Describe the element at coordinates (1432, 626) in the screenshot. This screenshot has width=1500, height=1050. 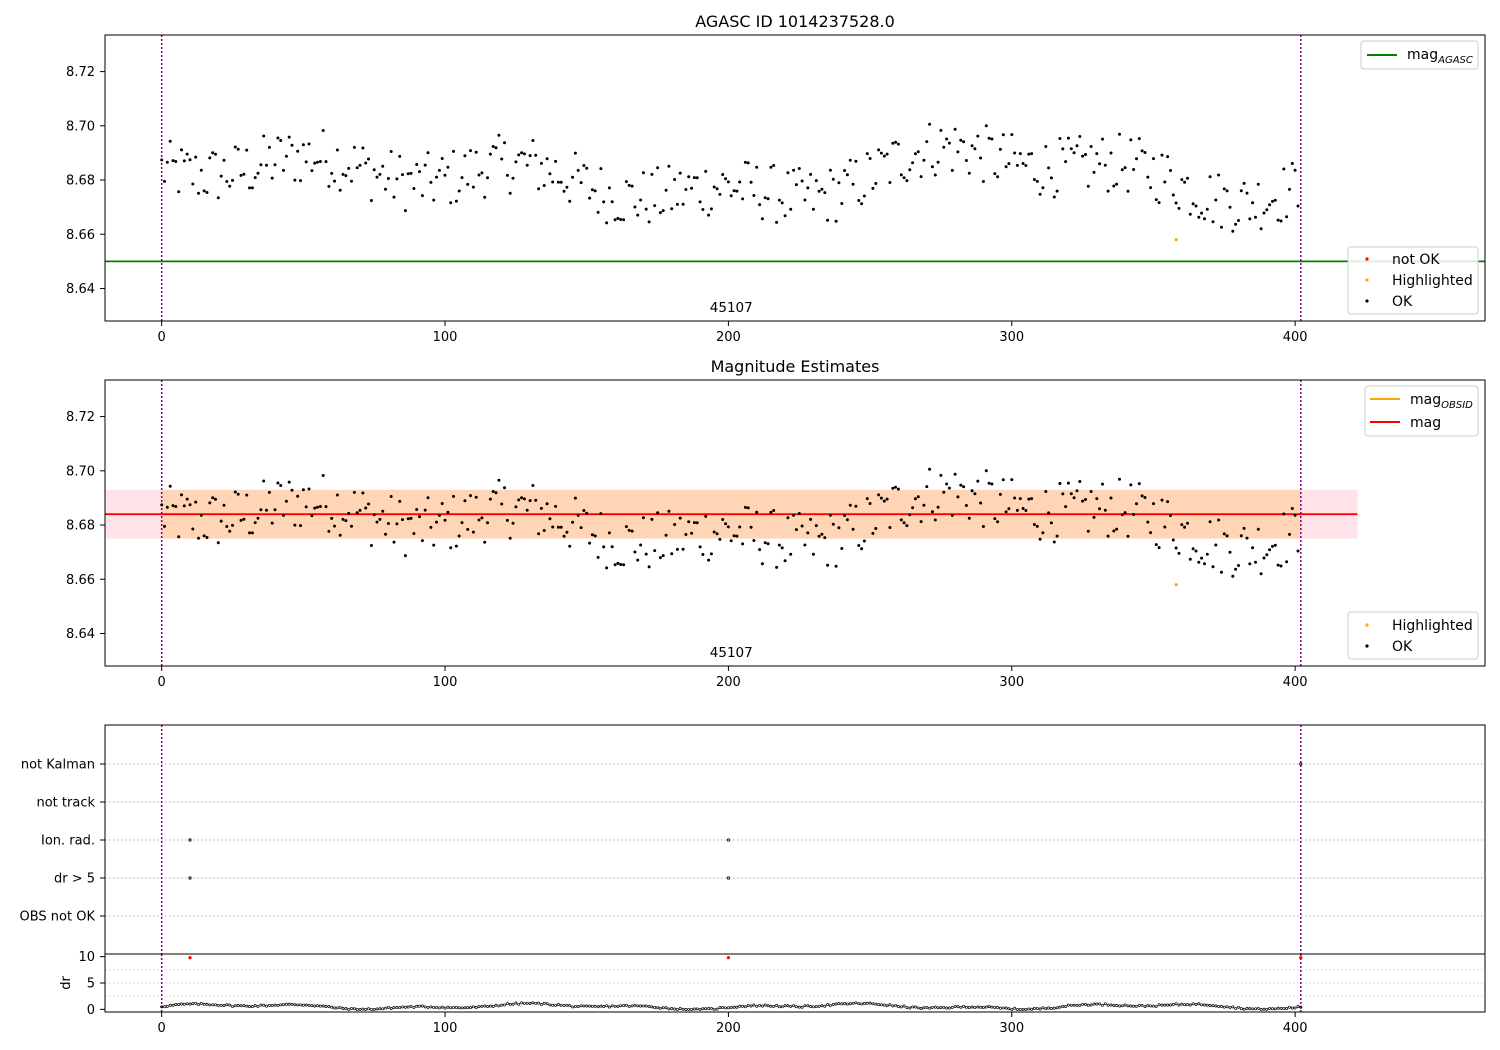
I see `legend2-highlighted-label: Highlighted` at that location.